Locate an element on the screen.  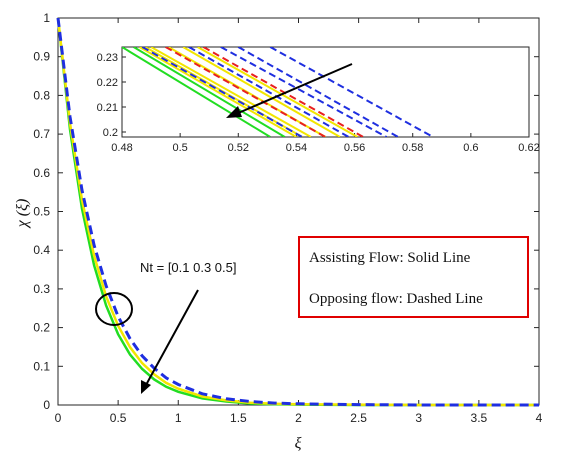
inset-series-group is located at coordinates (278, 92).